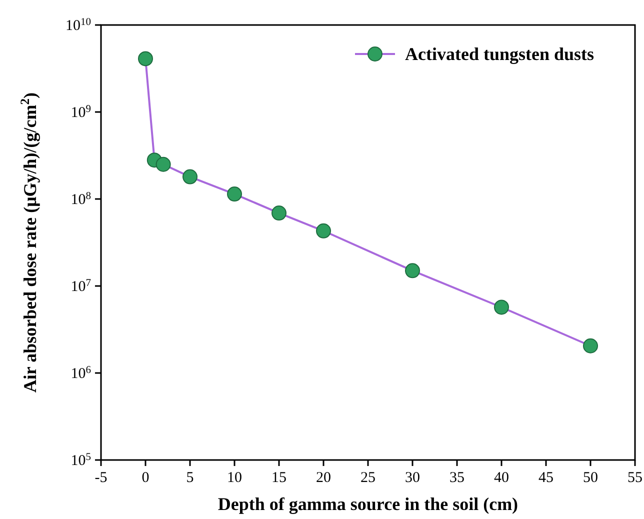  Describe the element at coordinates (80, 460) in the screenshot. I see `y-tick-label: 10$^{5}$` at that location.